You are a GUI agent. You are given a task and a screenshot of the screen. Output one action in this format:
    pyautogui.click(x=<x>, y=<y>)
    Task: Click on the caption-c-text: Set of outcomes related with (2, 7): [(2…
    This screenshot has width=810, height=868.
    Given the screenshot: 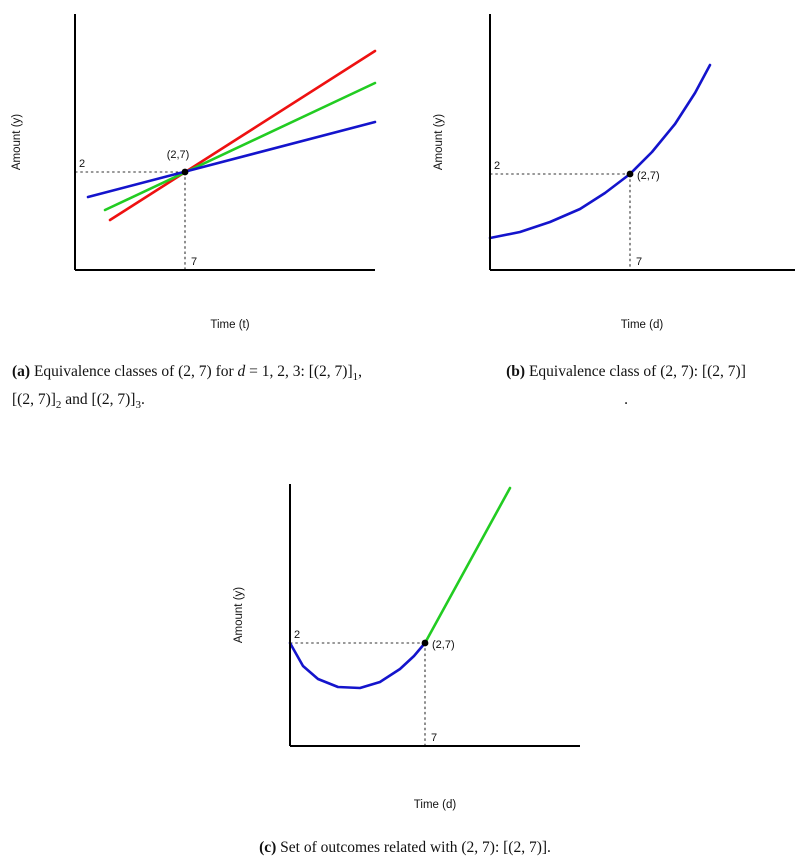 What is the action you would take?
    pyautogui.click(x=415, y=847)
    